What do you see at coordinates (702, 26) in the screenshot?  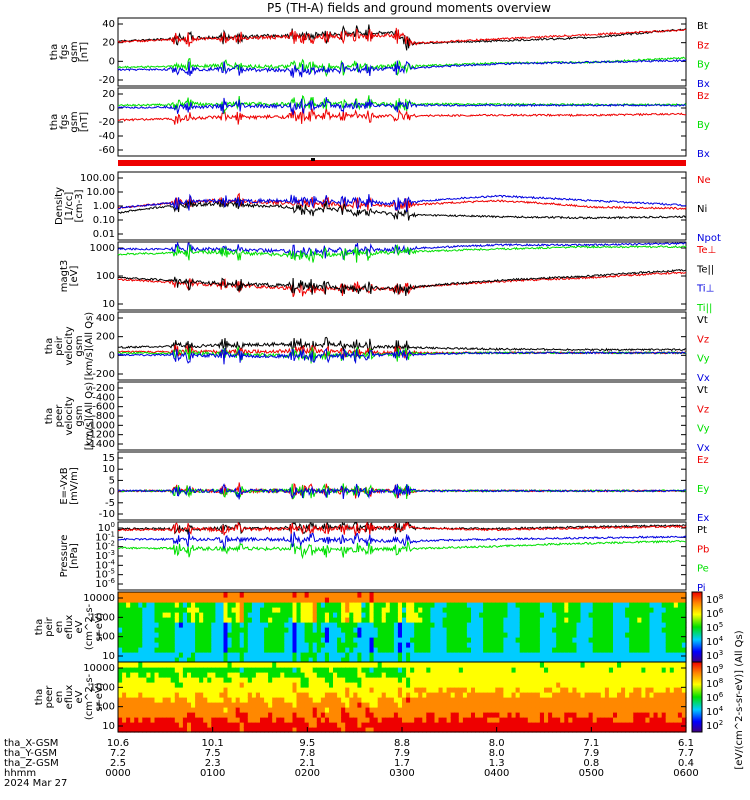 I see `legend-label-bt: Bt` at bounding box center [702, 26].